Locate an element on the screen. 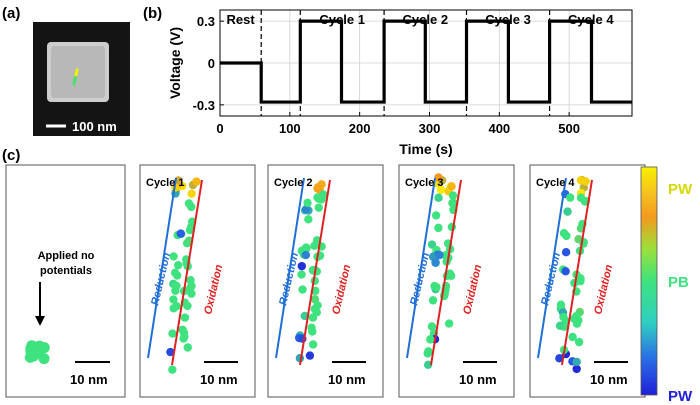 The height and width of the screenshot is (405, 700). control-annotation-line1: Applied no is located at coordinates (66, 256).